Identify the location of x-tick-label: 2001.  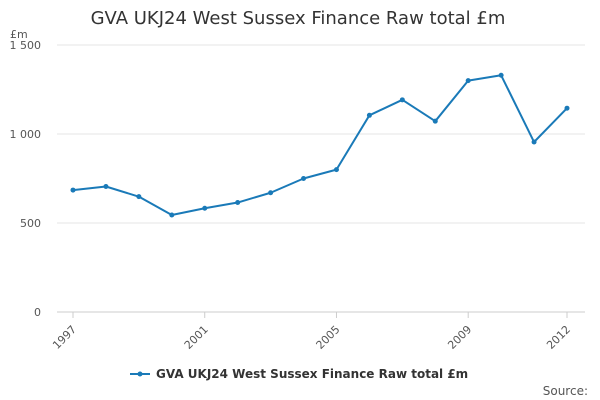
(196, 337).